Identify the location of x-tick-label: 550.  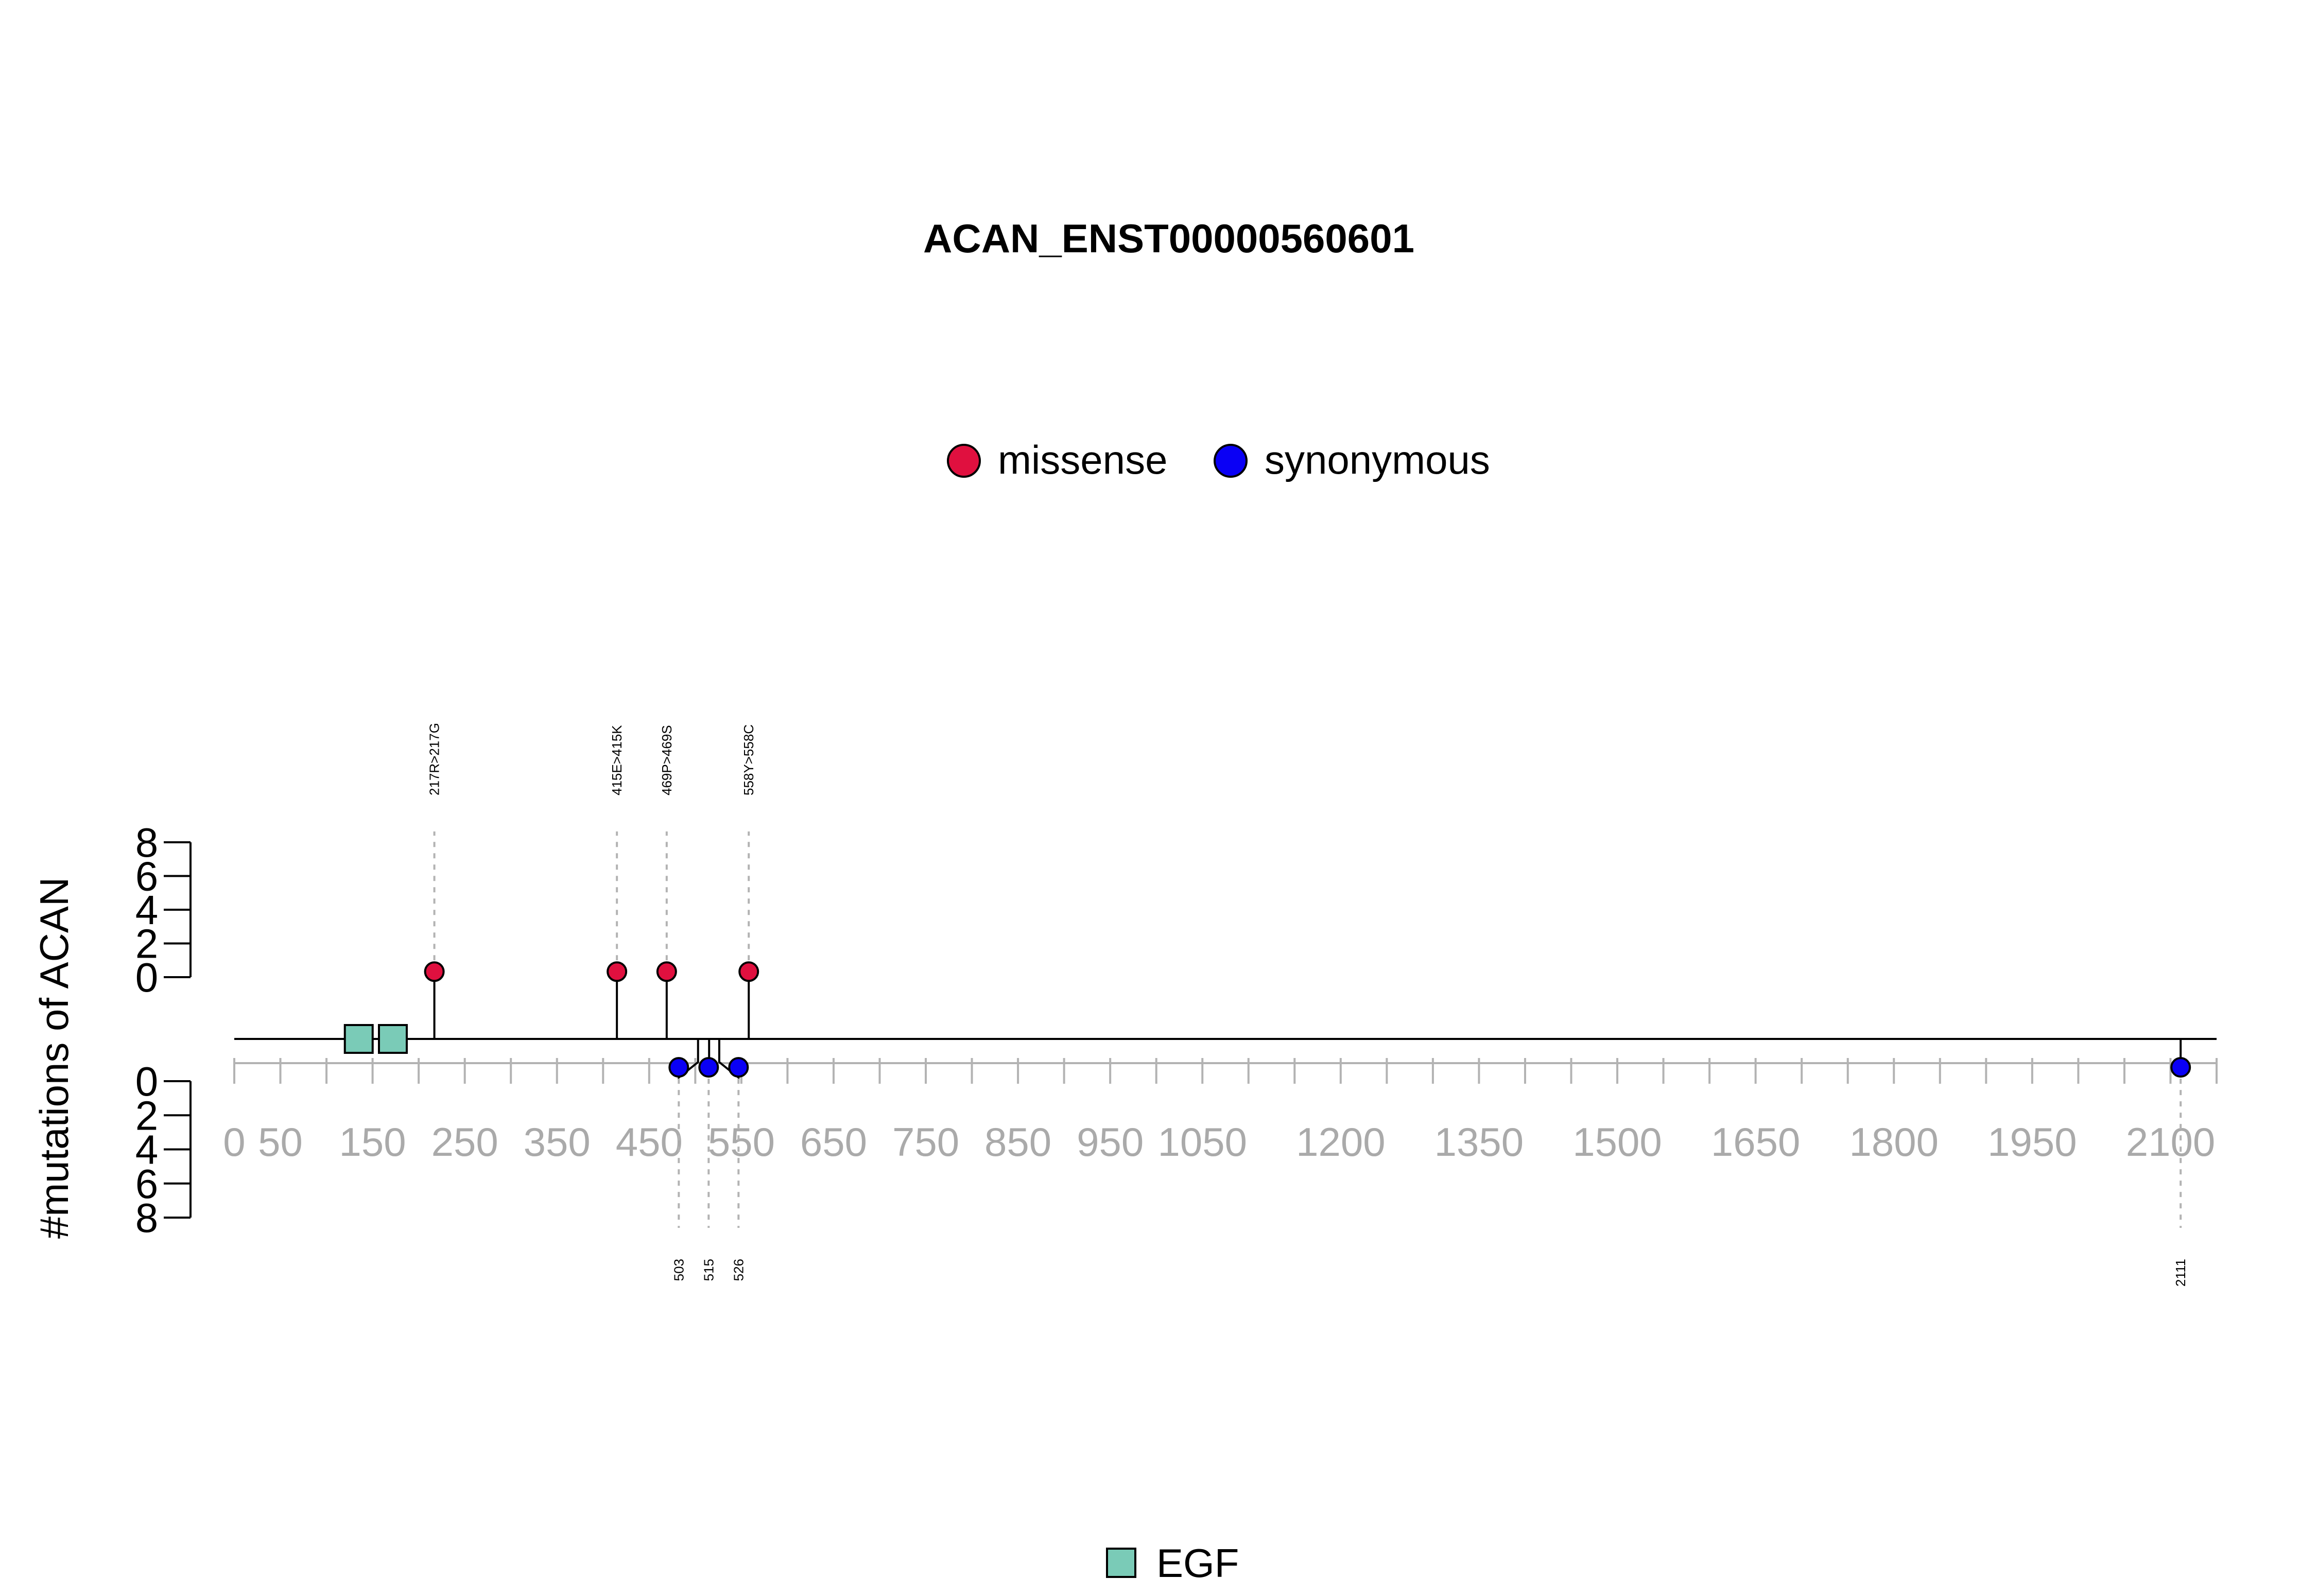
(741, 1142).